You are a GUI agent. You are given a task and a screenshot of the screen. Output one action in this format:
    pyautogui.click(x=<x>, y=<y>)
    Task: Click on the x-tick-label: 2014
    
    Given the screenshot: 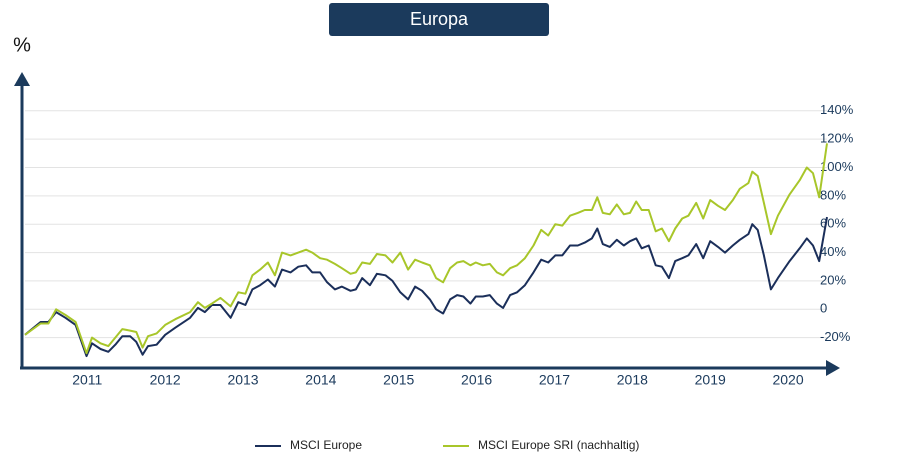 What is the action you would take?
    pyautogui.click(x=320, y=380)
    